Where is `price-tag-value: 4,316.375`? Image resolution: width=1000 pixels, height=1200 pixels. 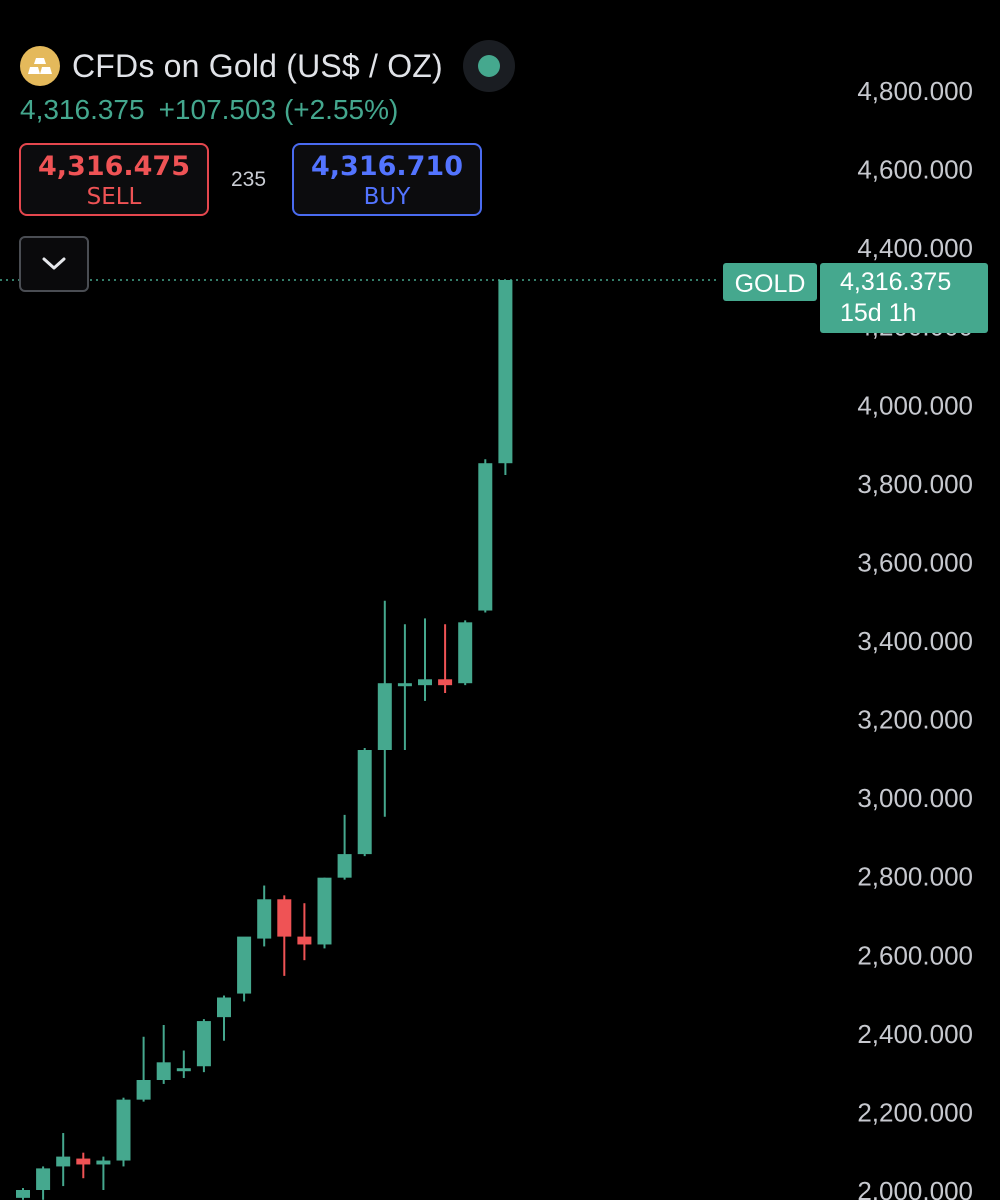 price-tag-value: 4,316.375 is located at coordinates (895, 282).